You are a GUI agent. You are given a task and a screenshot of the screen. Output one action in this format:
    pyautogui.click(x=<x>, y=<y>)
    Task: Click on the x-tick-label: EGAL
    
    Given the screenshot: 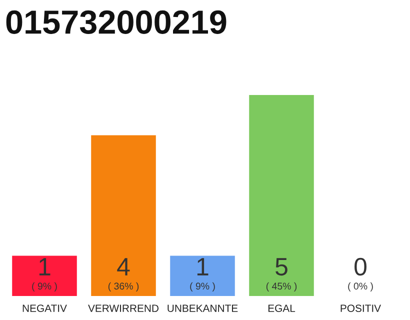 What is the action you would take?
    pyautogui.click(x=282, y=308)
    